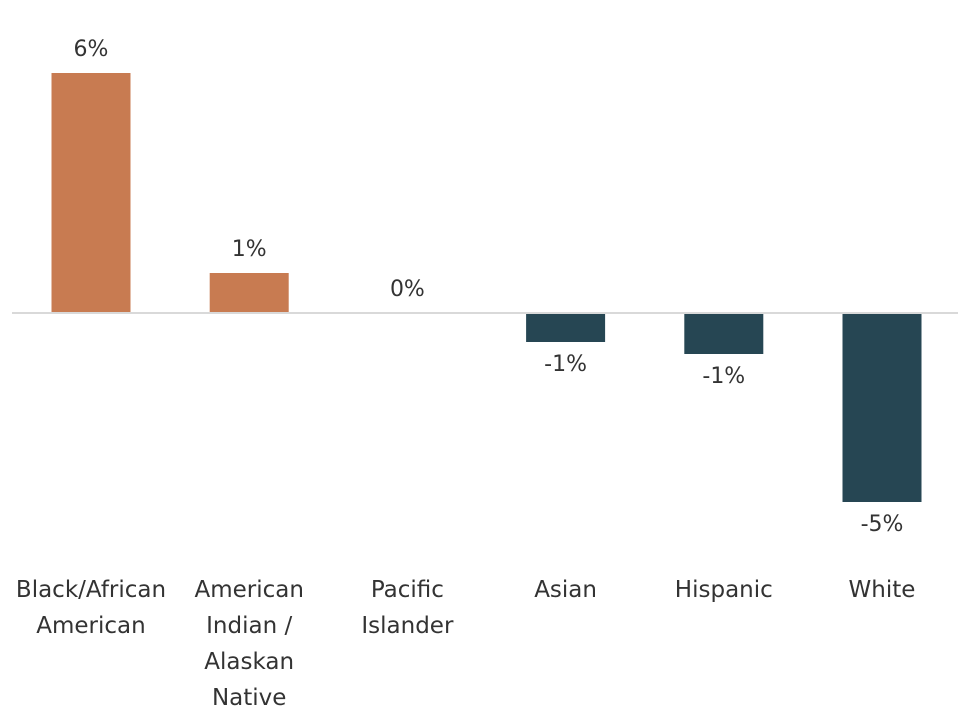  Describe the element at coordinates (91, 49) in the screenshot. I see `value-label-0: 6%` at that location.